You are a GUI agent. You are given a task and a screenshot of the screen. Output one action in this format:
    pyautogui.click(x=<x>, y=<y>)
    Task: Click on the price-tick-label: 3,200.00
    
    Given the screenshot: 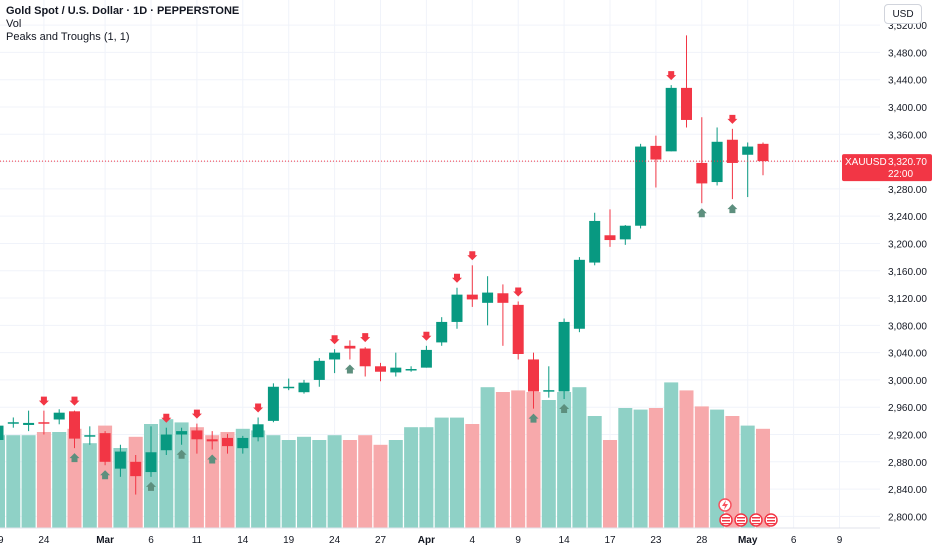 What is the action you would take?
    pyautogui.click(x=907, y=244)
    